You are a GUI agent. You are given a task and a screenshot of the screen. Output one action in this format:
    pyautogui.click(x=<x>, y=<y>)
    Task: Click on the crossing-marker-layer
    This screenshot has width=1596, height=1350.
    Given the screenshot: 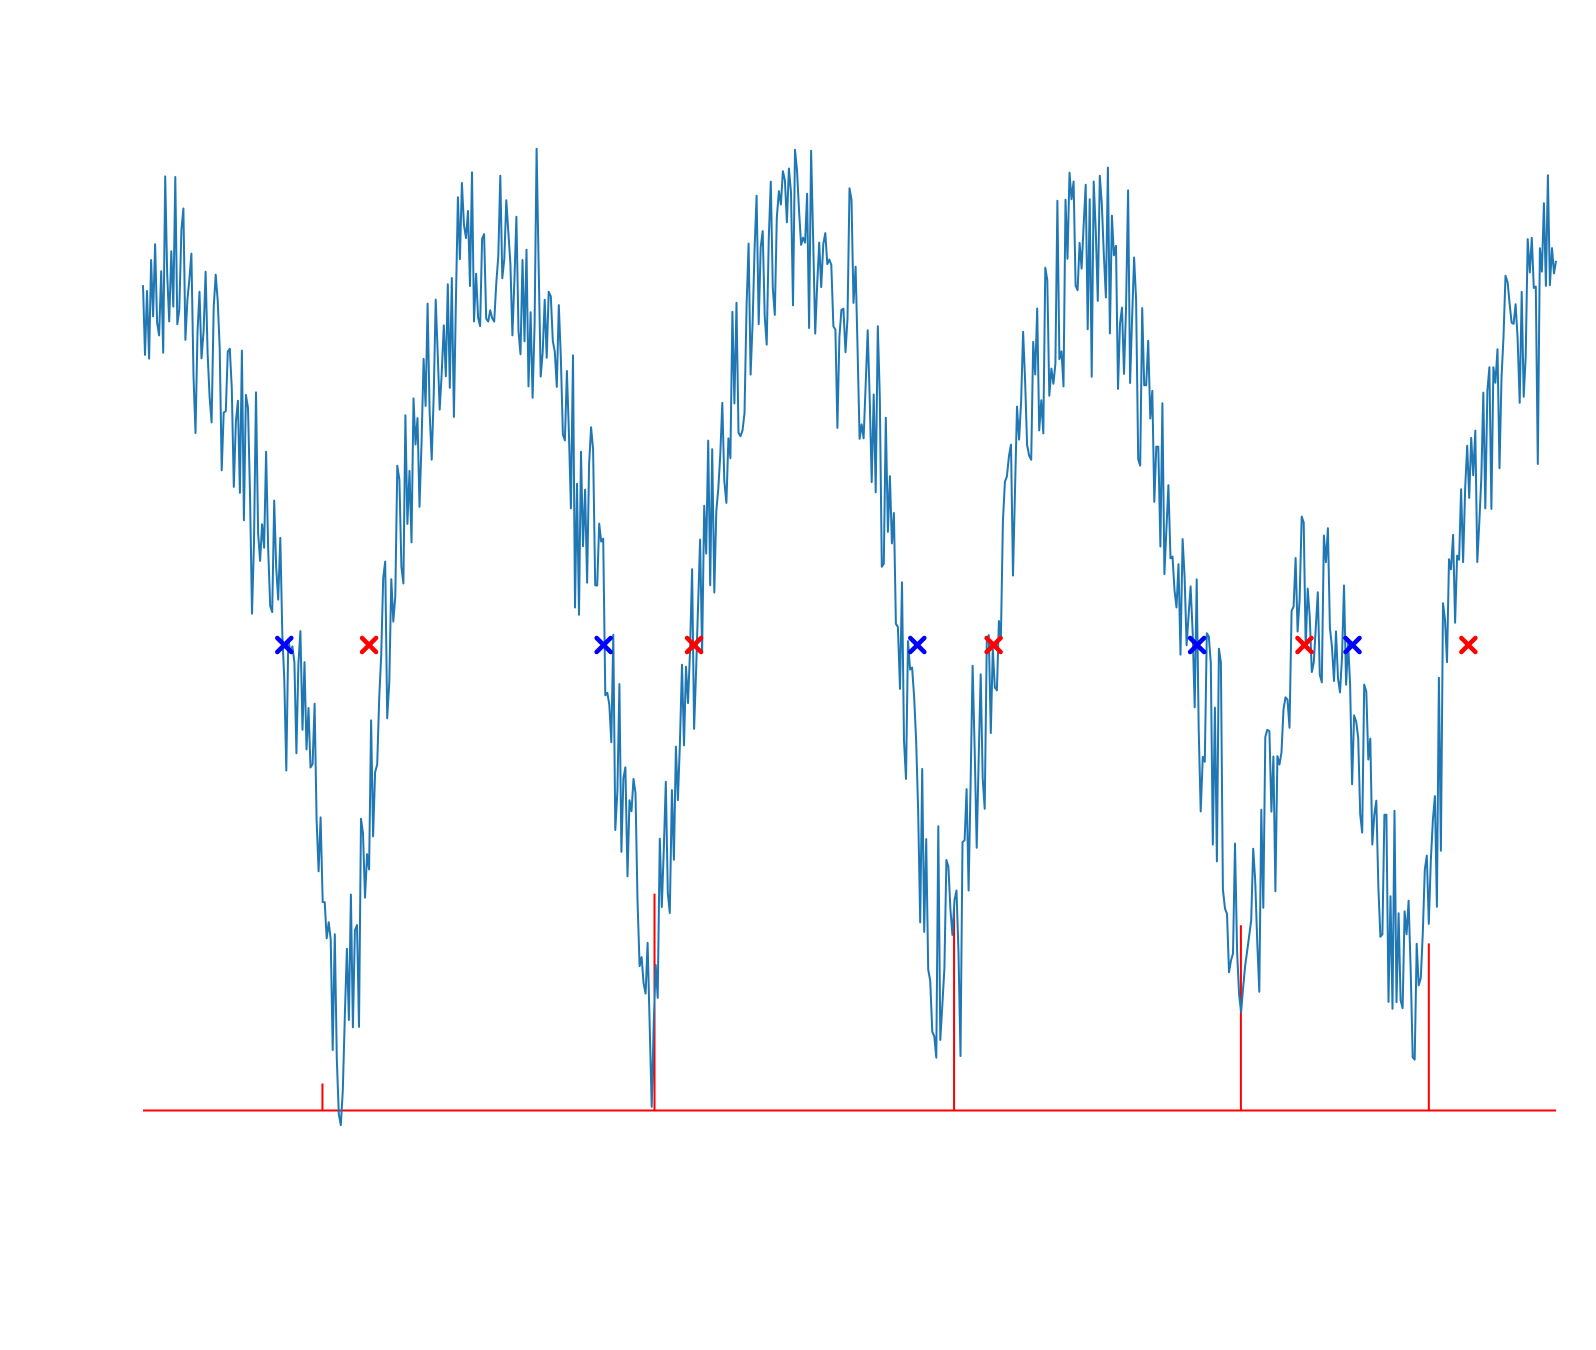 What is the action you would take?
    pyautogui.click(x=876, y=645)
    